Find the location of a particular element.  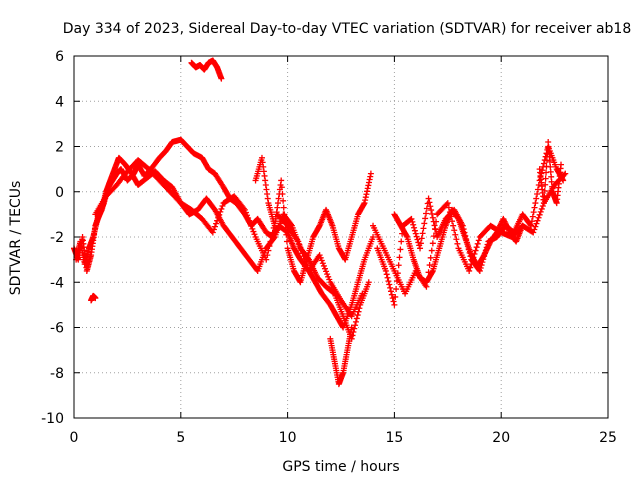

y-axis-label: SDTVAR / TECUs is located at coordinates (16, 238).